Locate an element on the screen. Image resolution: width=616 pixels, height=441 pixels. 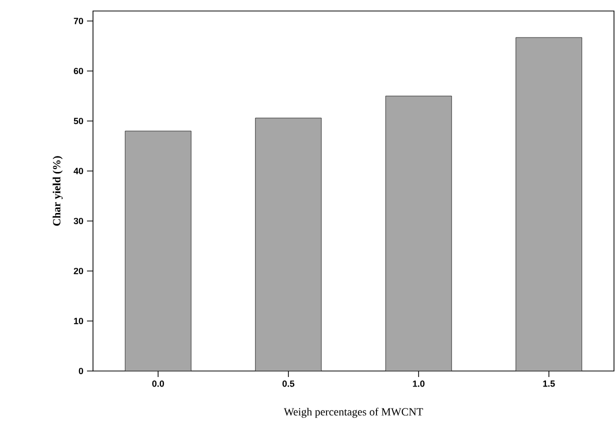
y-tick-label: 10 is located at coordinates (79, 321).